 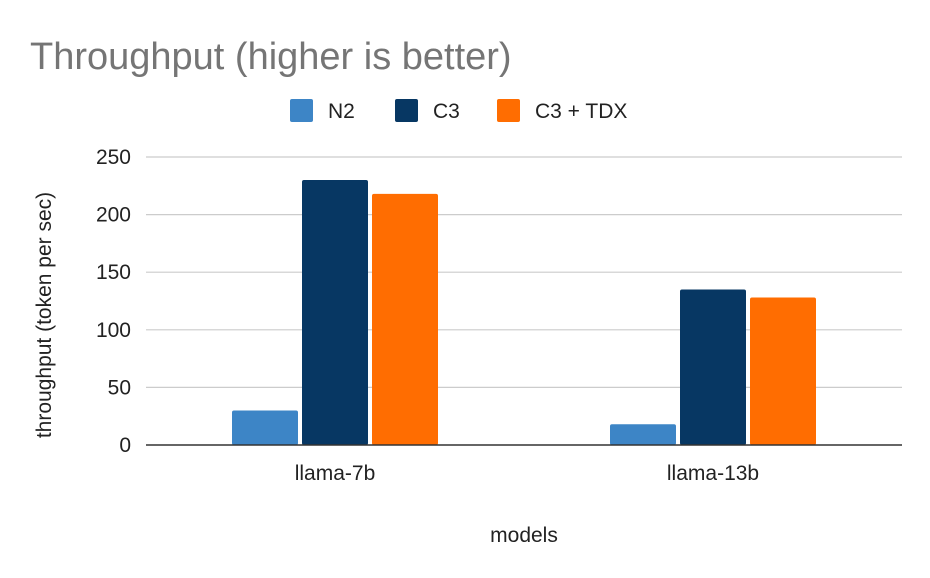 I want to click on y-axis-title: throughput (token per sec), so click(x=44, y=315).